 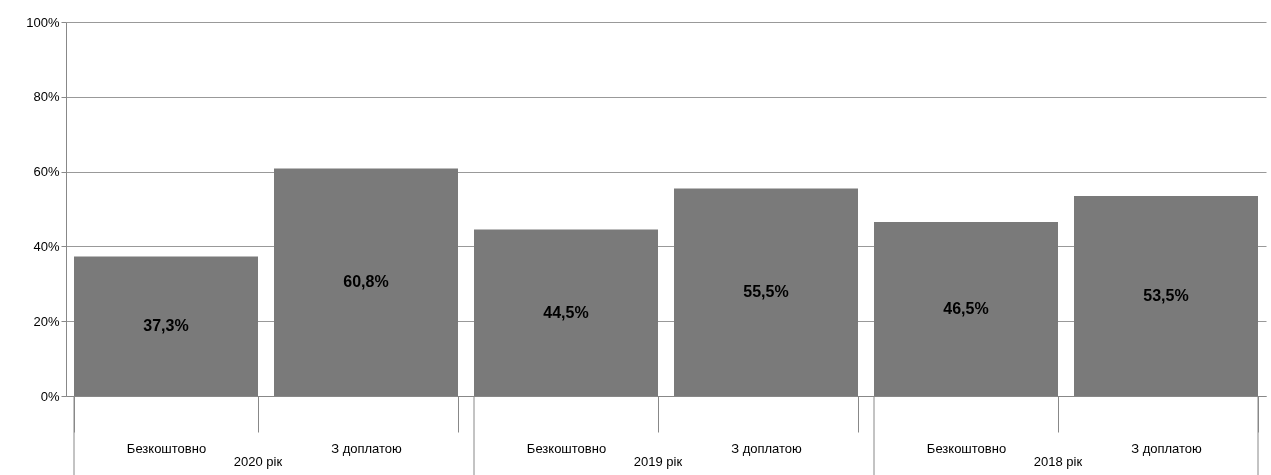 What do you see at coordinates (1058, 461) in the screenshot?
I see `text: 2018 рік` at bounding box center [1058, 461].